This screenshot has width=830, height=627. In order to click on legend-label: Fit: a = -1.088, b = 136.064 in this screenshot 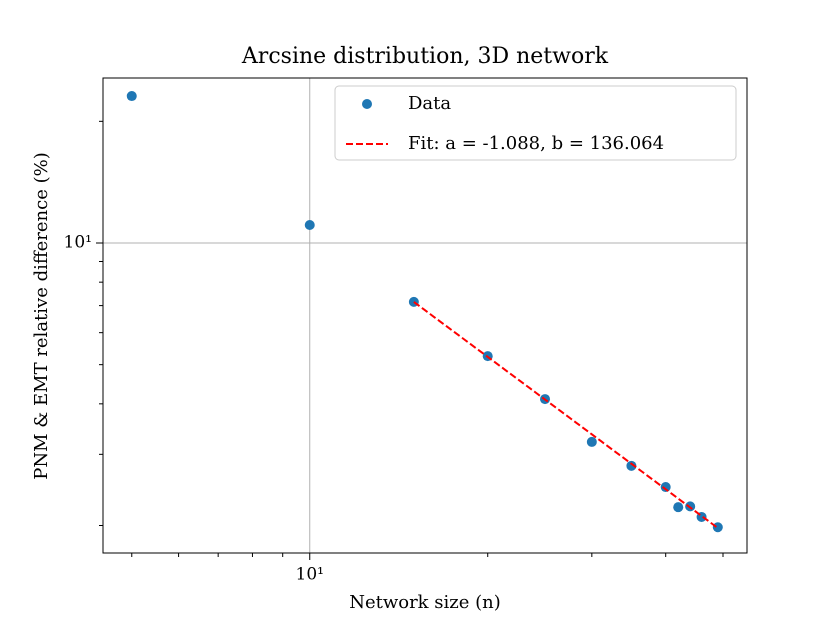, I will do `click(536, 143)`.